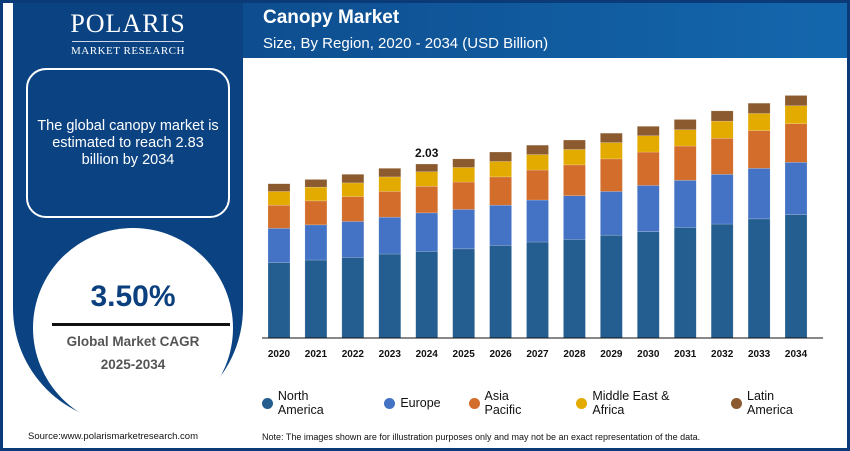 The width and height of the screenshot is (850, 451). Describe the element at coordinates (685, 204) in the screenshot. I see `bar-2031-europe` at that location.